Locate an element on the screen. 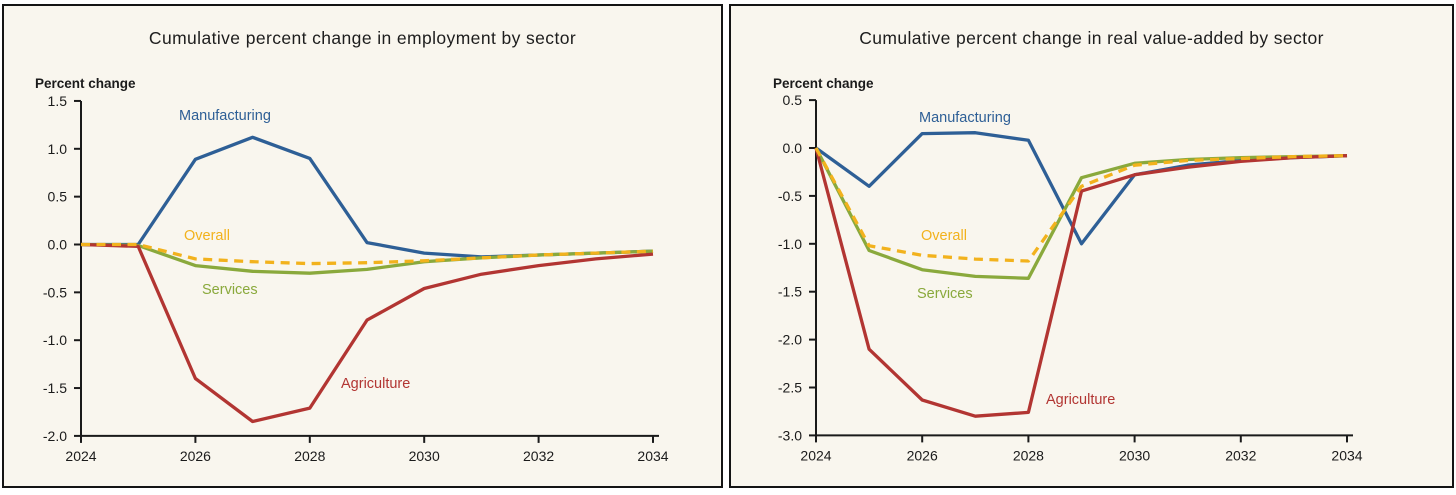  employment-agriculture-line-label: Agriculture is located at coordinates (376, 384).